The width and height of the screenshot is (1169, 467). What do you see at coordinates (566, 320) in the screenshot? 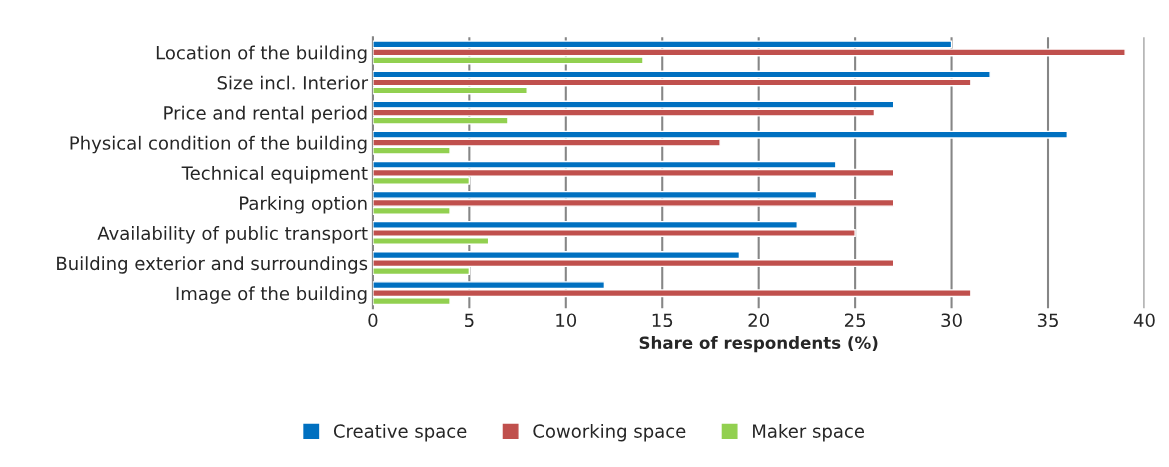
I see `x-tick-label: 10` at bounding box center [566, 320].